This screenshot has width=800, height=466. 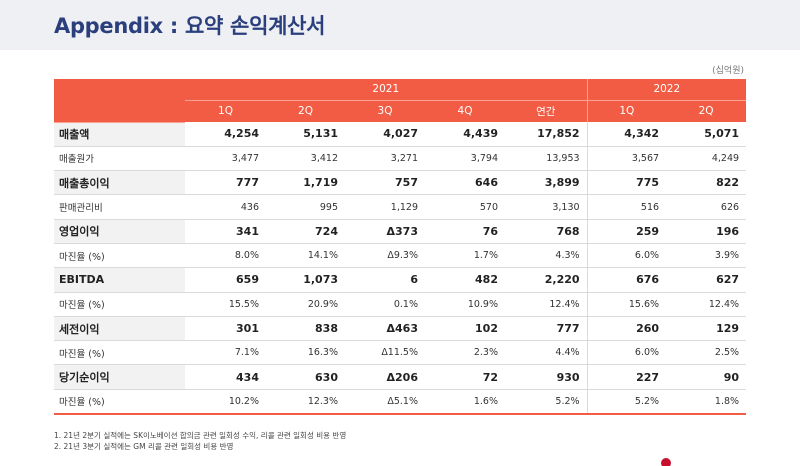 What do you see at coordinates (385, 111) in the screenshot?
I see `column-header: 3Q` at bounding box center [385, 111].